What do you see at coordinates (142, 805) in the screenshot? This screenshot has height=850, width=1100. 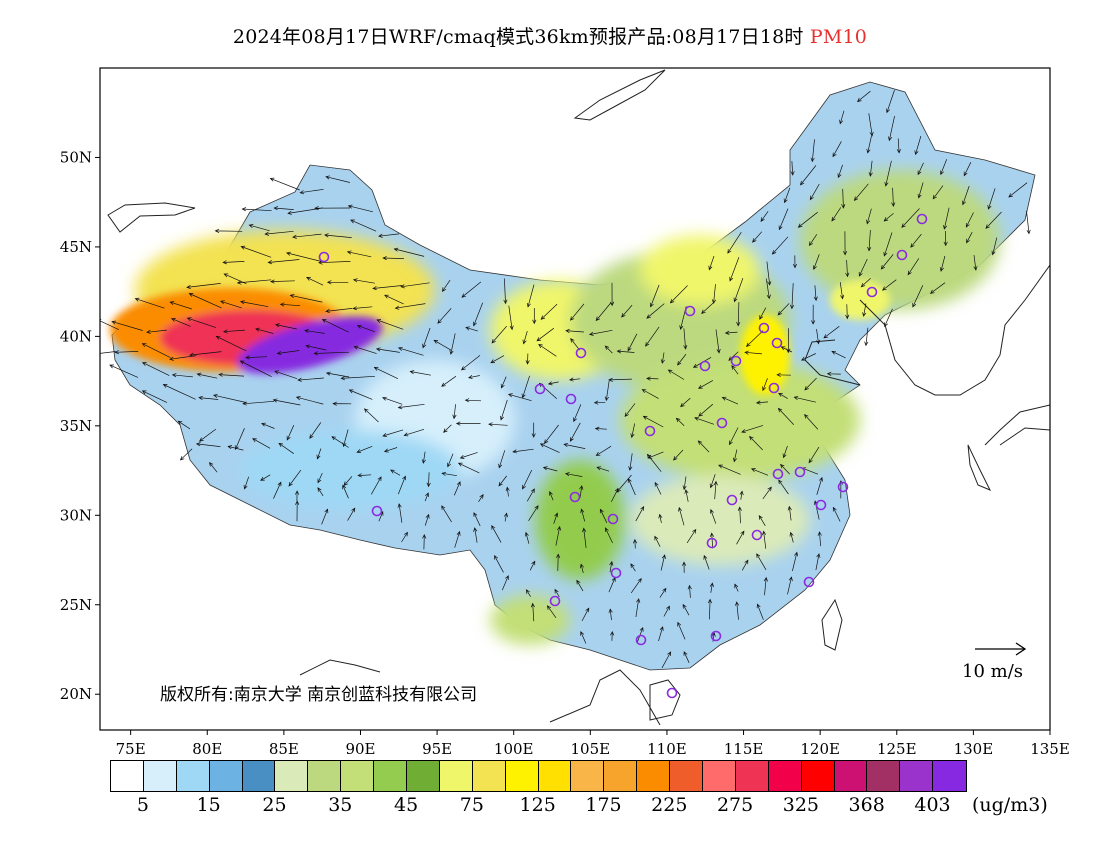 I see `colorbar-label: 5` at bounding box center [142, 805].